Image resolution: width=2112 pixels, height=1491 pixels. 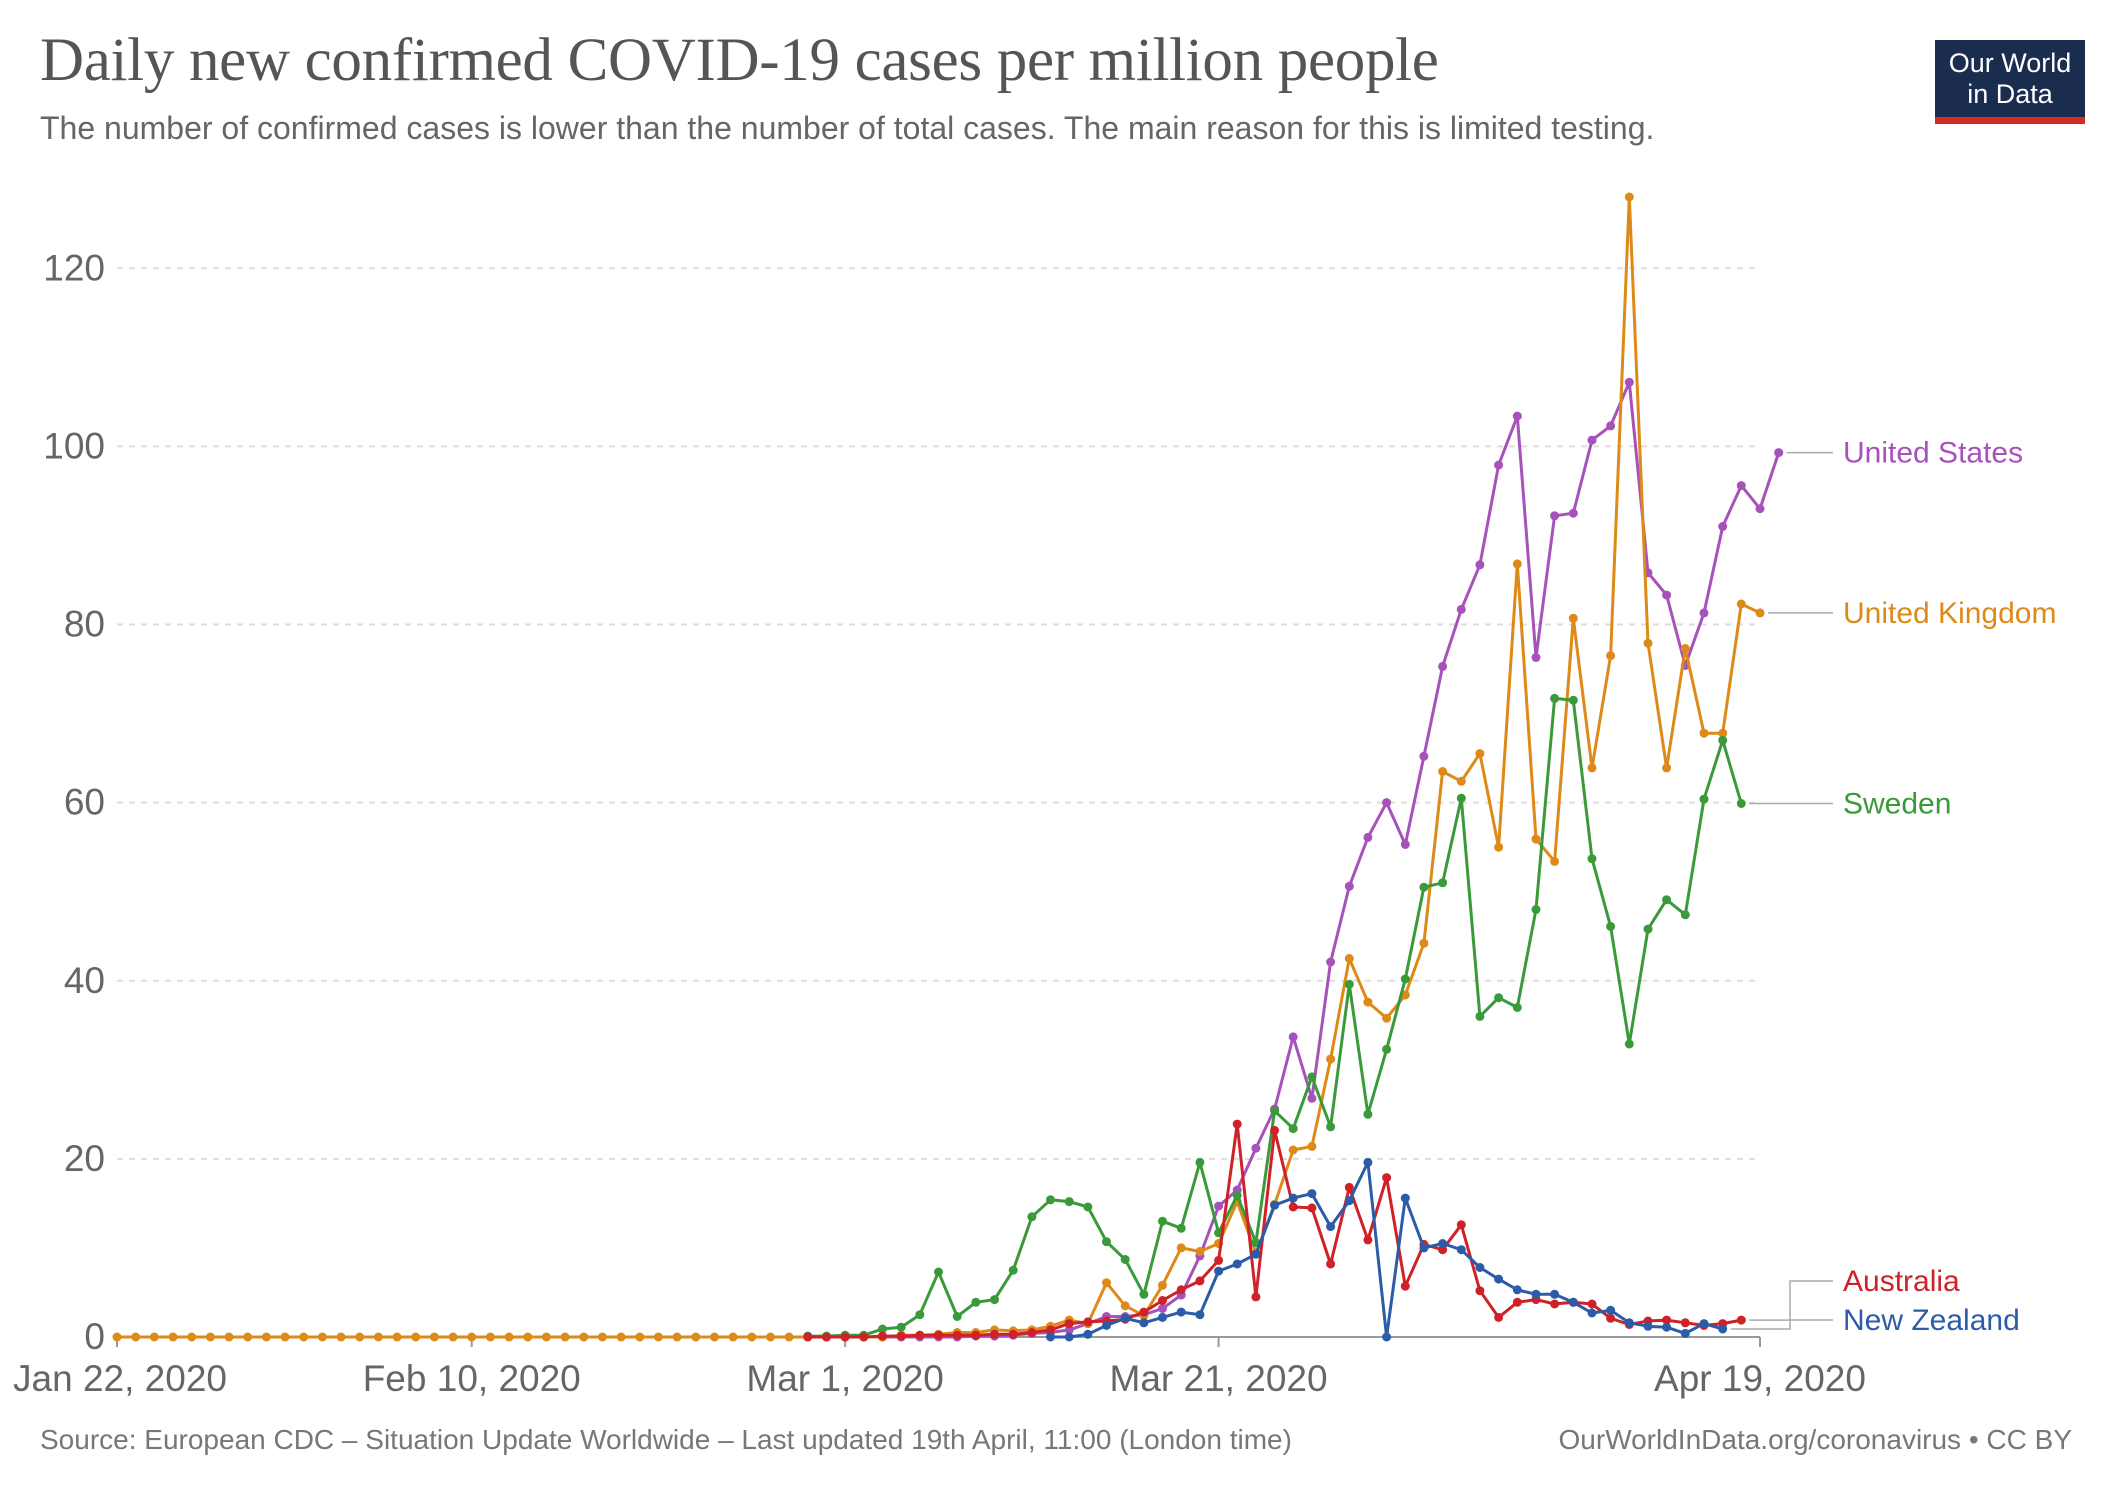 What do you see at coordinates (1931, 1320) in the screenshot?
I see `legend-label-new-zealand: New Zealand` at bounding box center [1931, 1320].